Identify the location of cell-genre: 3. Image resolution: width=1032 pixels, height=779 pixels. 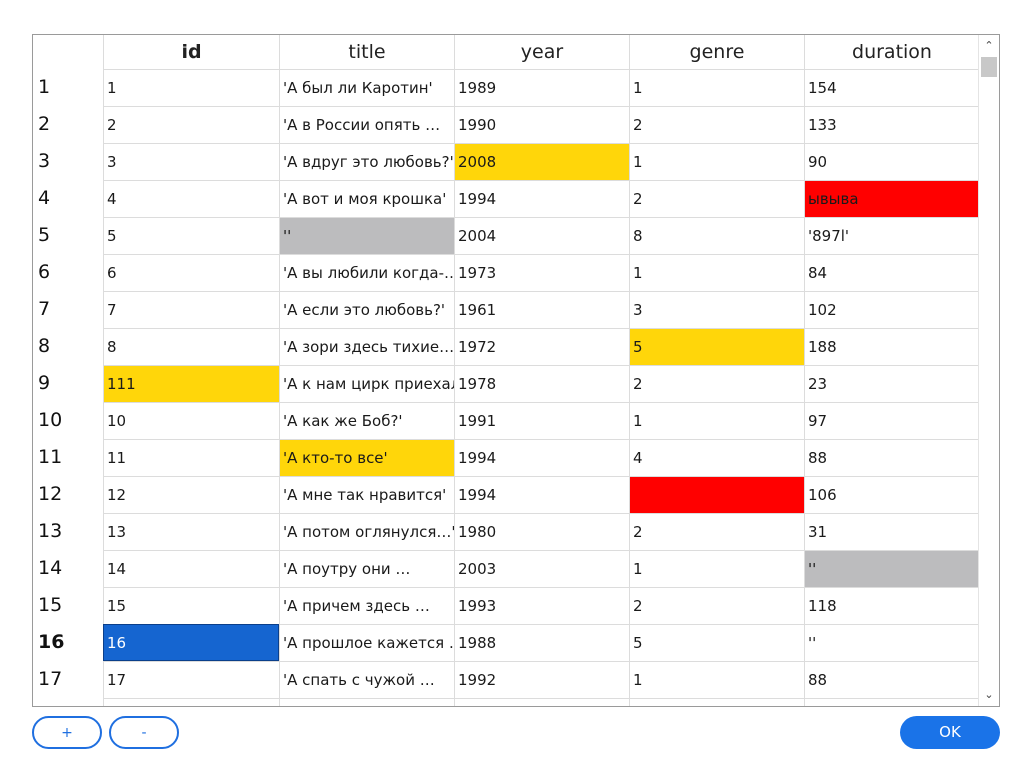
(716, 309).